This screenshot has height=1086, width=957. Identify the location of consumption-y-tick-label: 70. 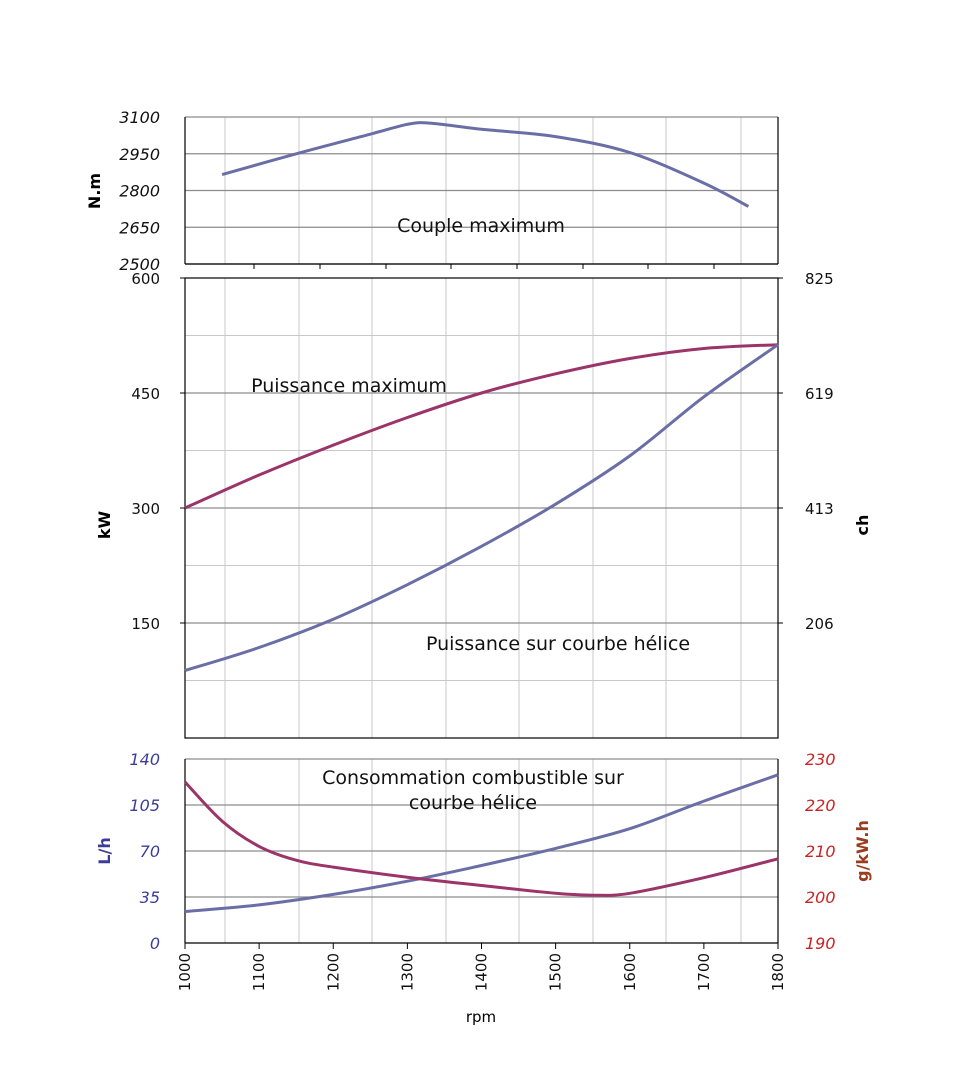
(150, 851).